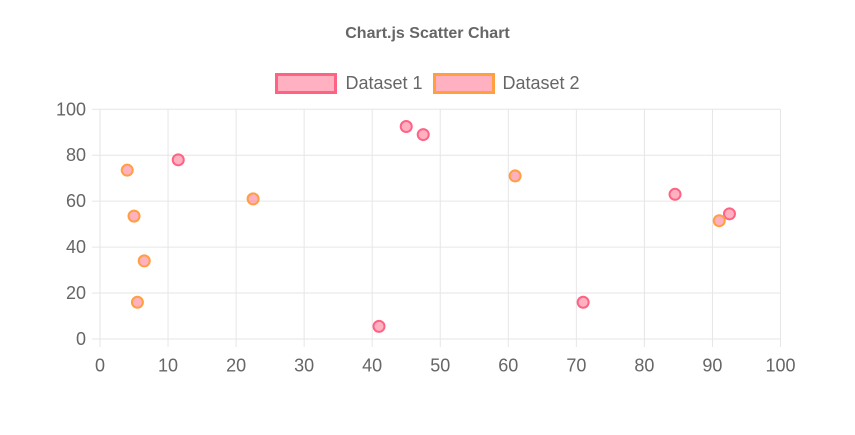 The width and height of the screenshot is (855, 435). Describe the element at coordinates (427, 83) in the screenshot. I see `chart-legend: Dataset 1 Dataset 2` at that location.